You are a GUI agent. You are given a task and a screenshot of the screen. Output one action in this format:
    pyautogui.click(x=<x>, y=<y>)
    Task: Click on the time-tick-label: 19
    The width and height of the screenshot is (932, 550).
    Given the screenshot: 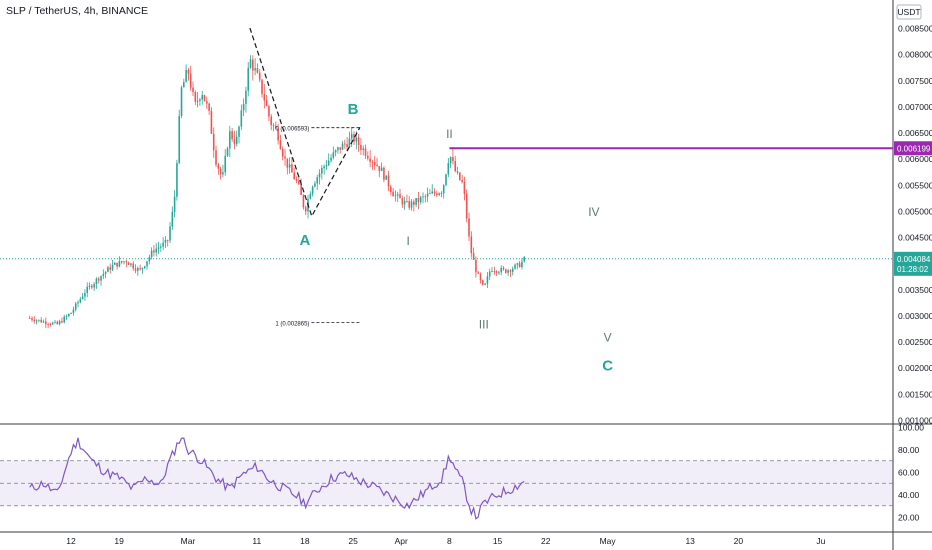 What is the action you would take?
    pyautogui.click(x=119, y=541)
    